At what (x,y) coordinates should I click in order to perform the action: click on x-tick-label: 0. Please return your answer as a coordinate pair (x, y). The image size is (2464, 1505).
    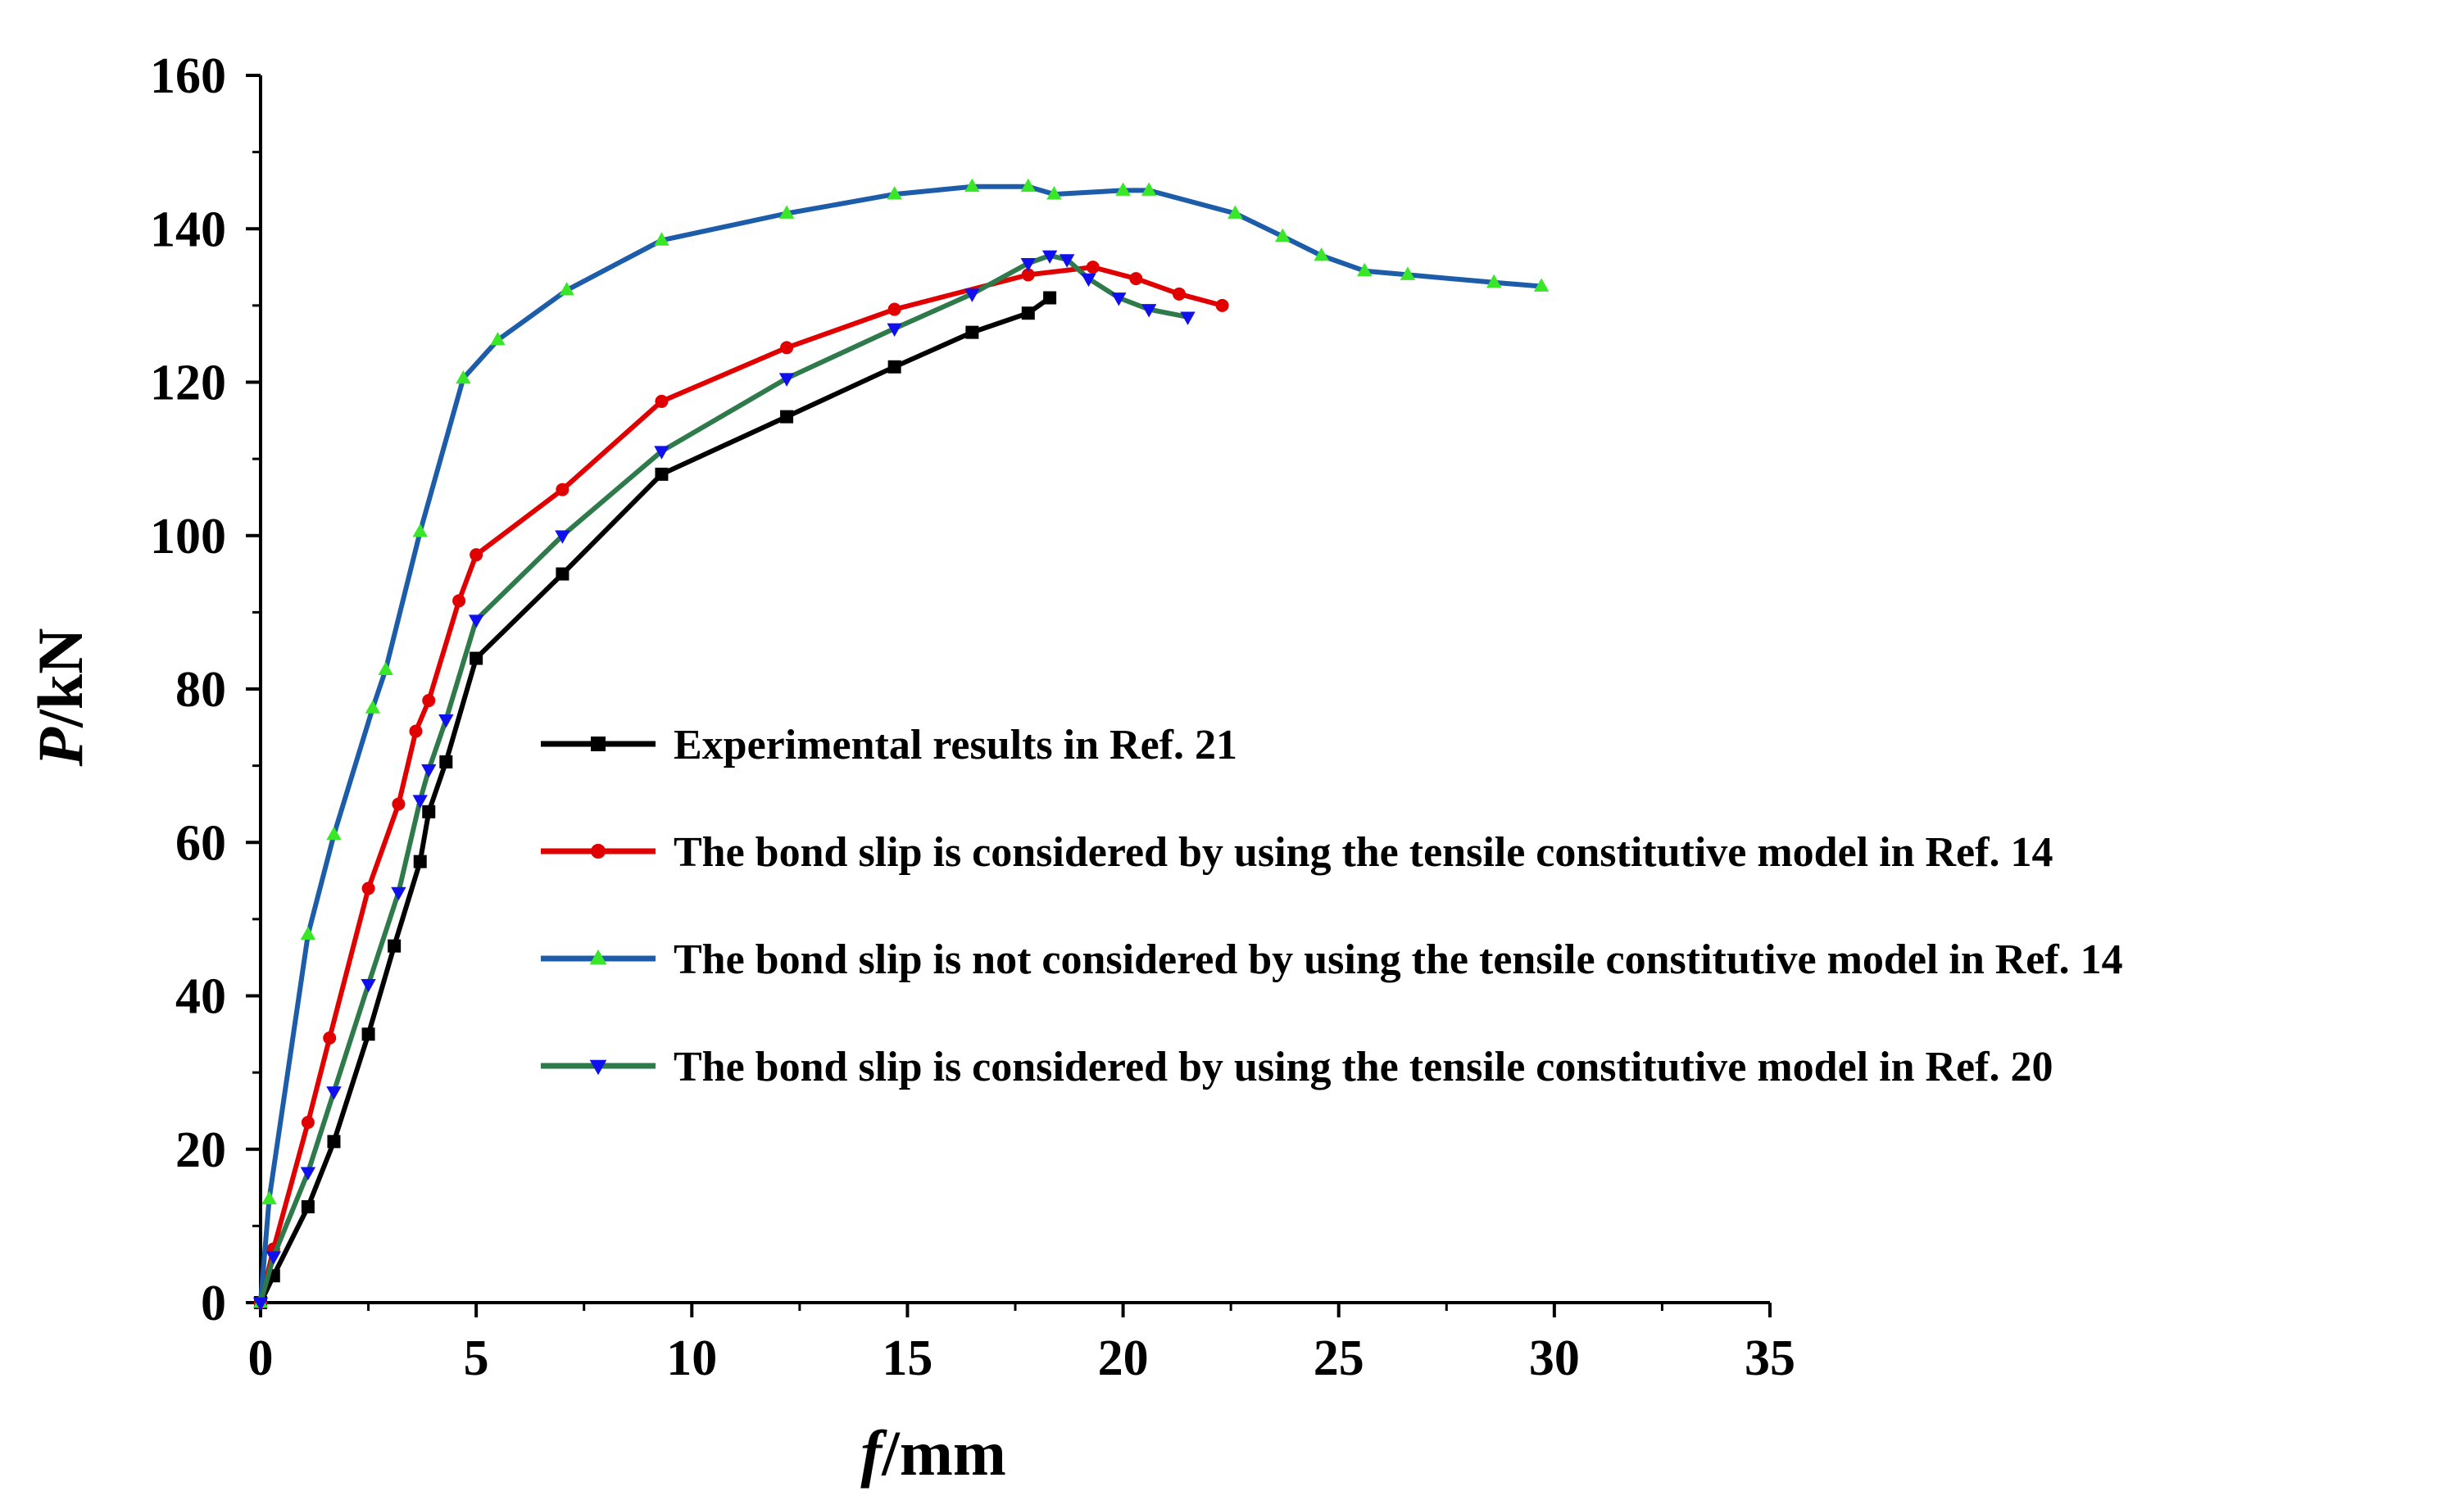
    Looking at the image, I should click on (261, 1358).